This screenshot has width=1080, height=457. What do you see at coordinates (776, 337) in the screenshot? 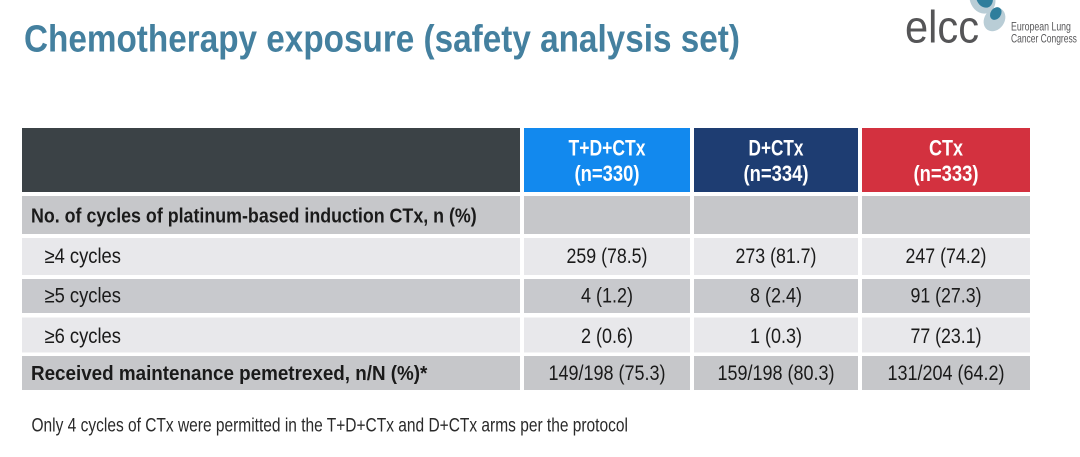
I see `svg-text: 1 (0.3)` at bounding box center [776, 337].